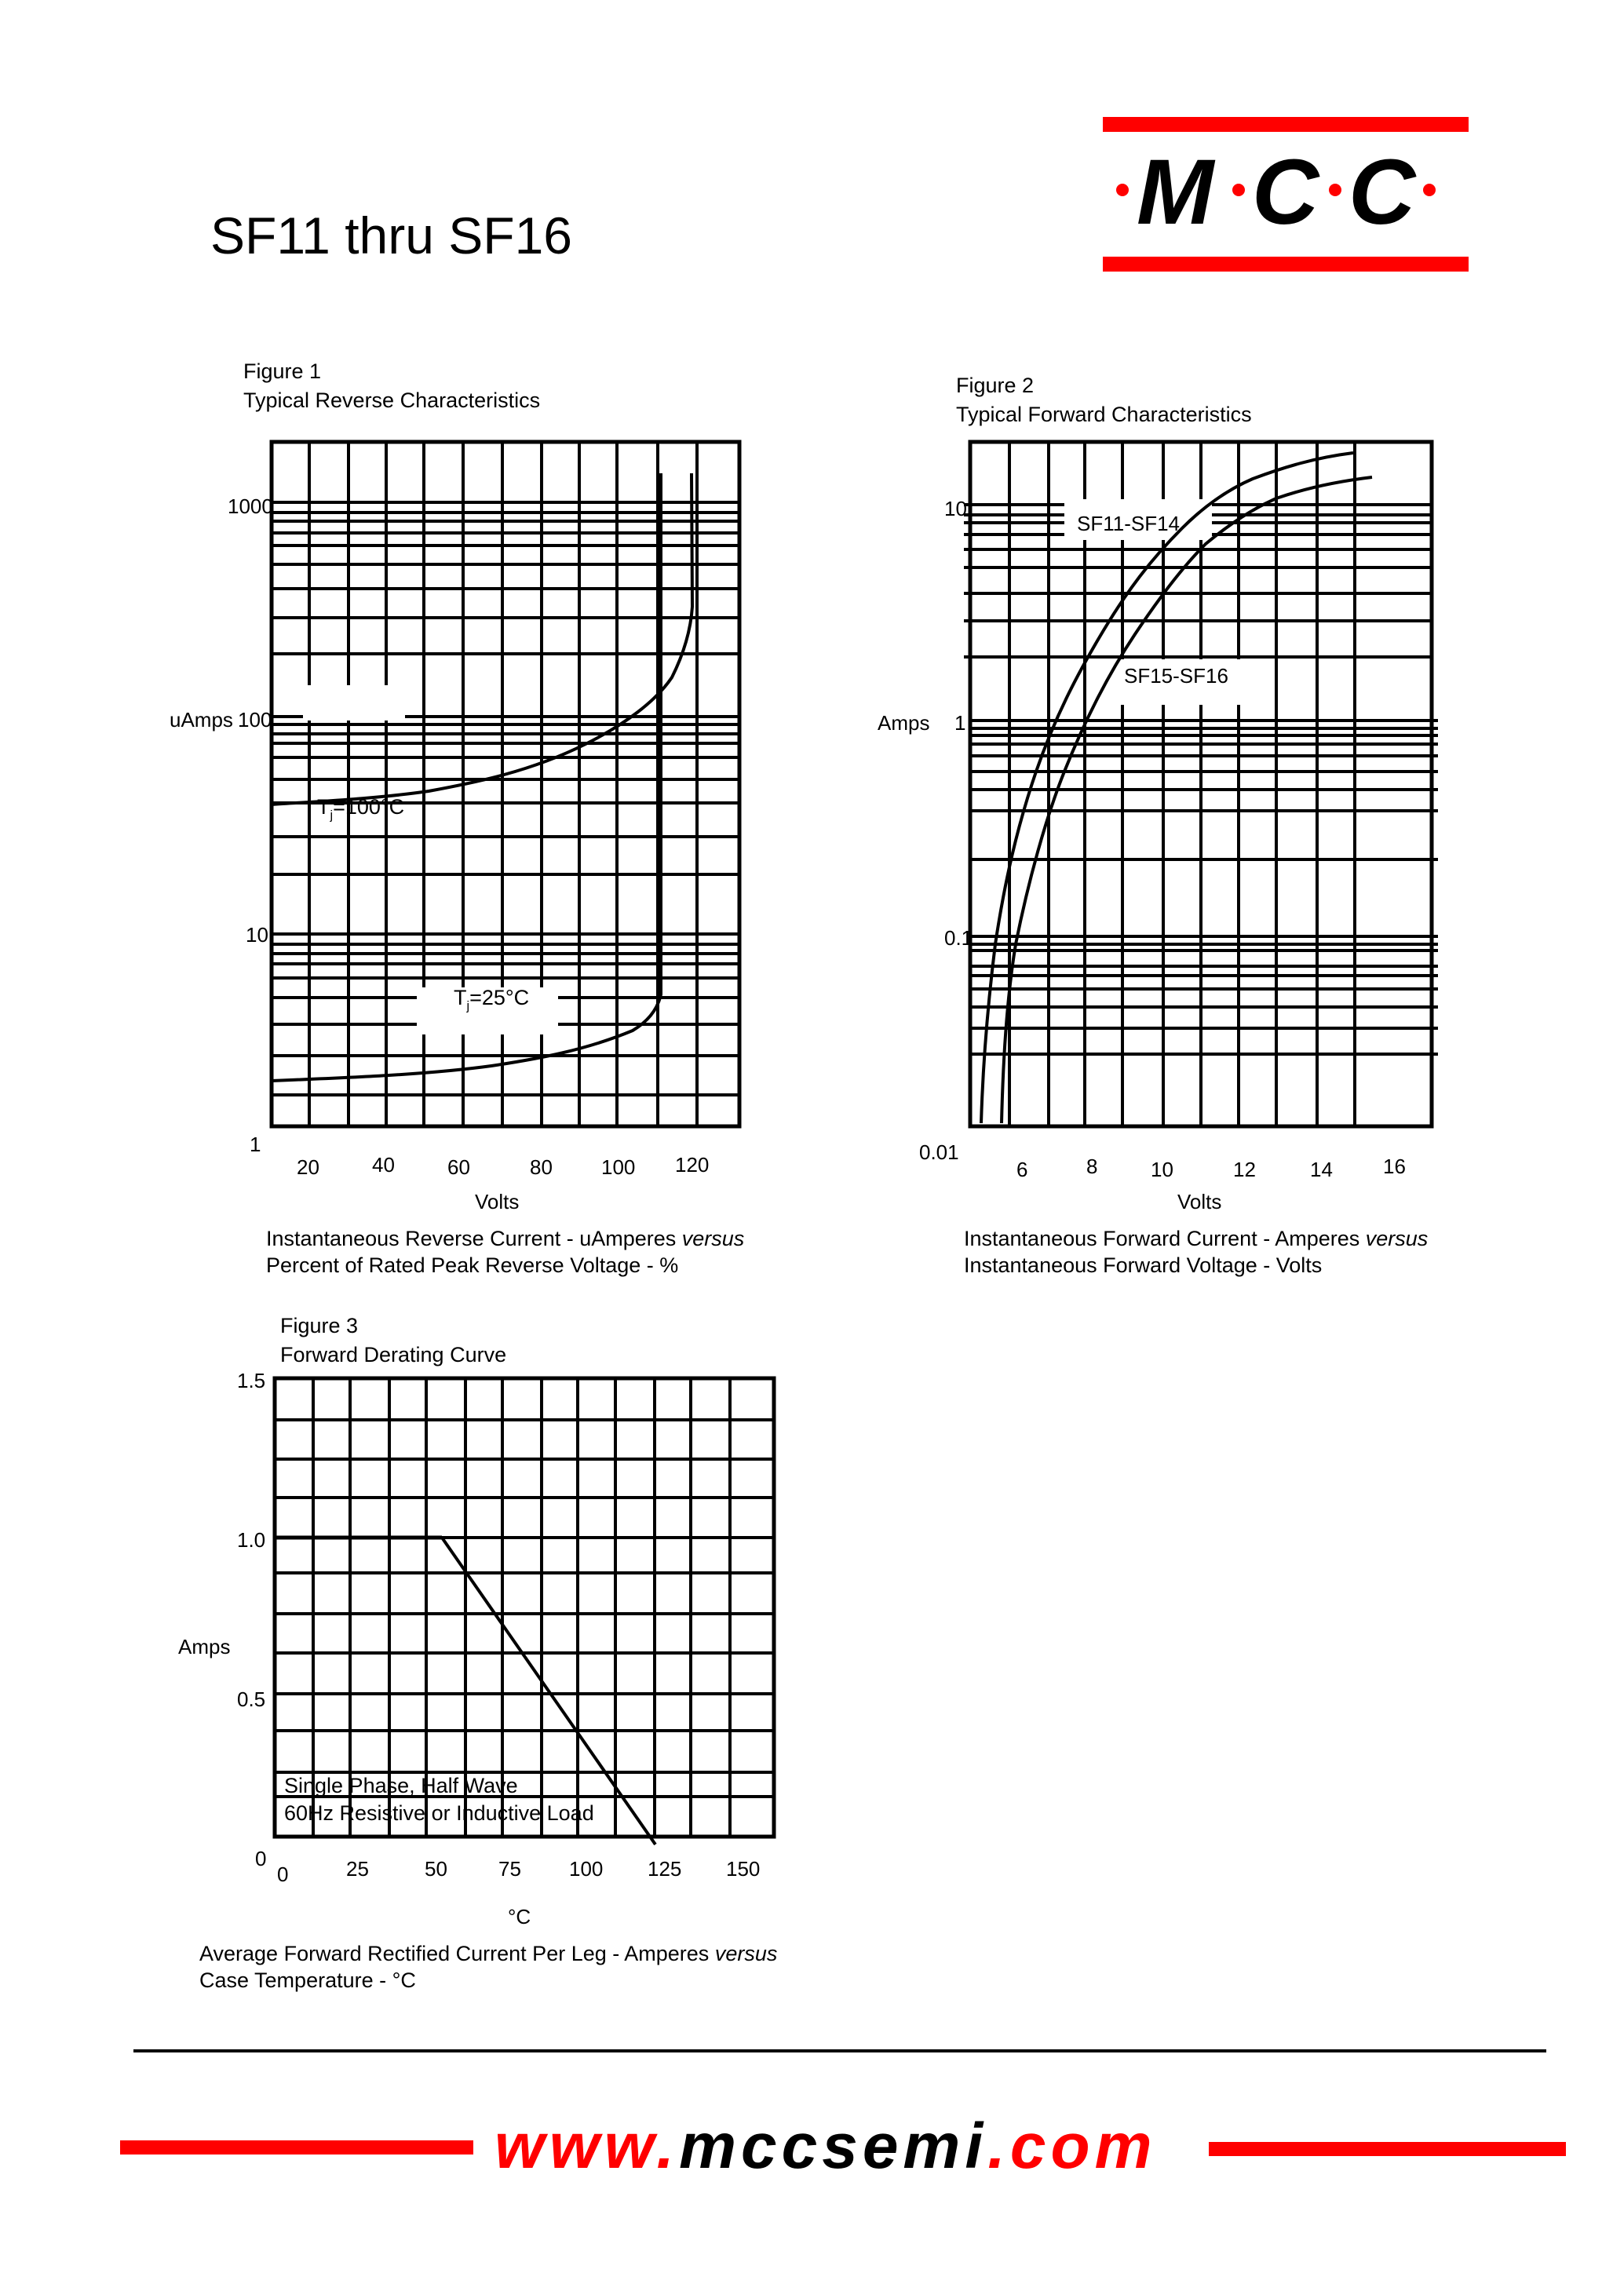  What do you see at coordinates (308, 1167) in the screenshot?
I see `figure-1-xtick: 20` at bounding box center [308, 1167].